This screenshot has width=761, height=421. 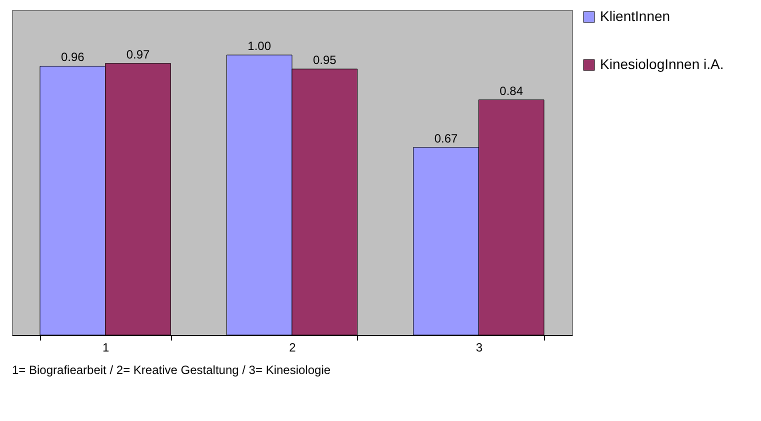 What do you see at coordinates (292, 347) in the screenshot?
I see `x-tick-label: 2` at bounding box center [292, 347].